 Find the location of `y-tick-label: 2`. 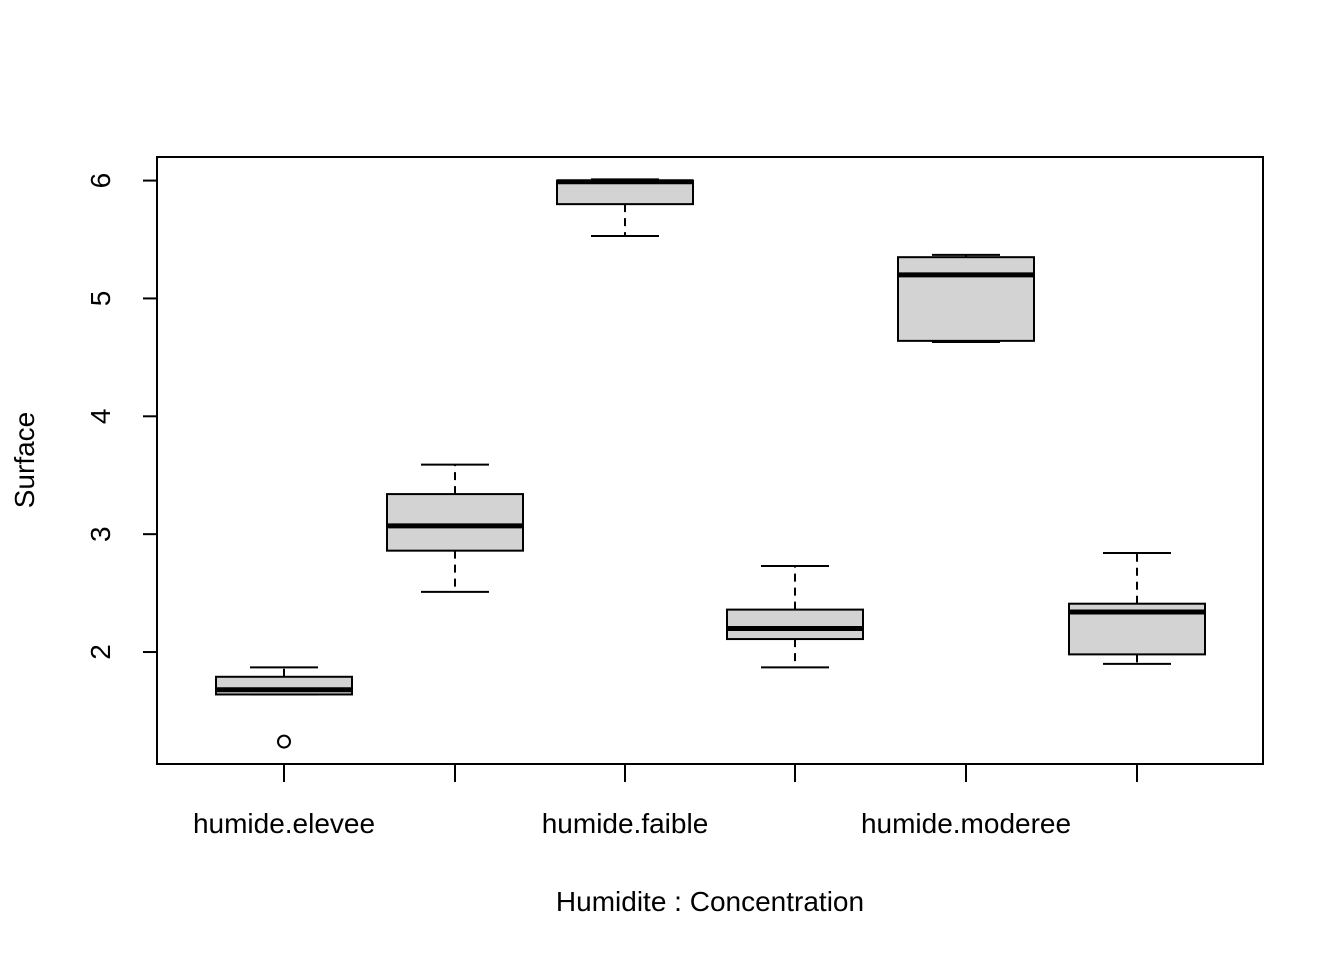

y-tick-label: 2 is located at coordinates (100, 652).